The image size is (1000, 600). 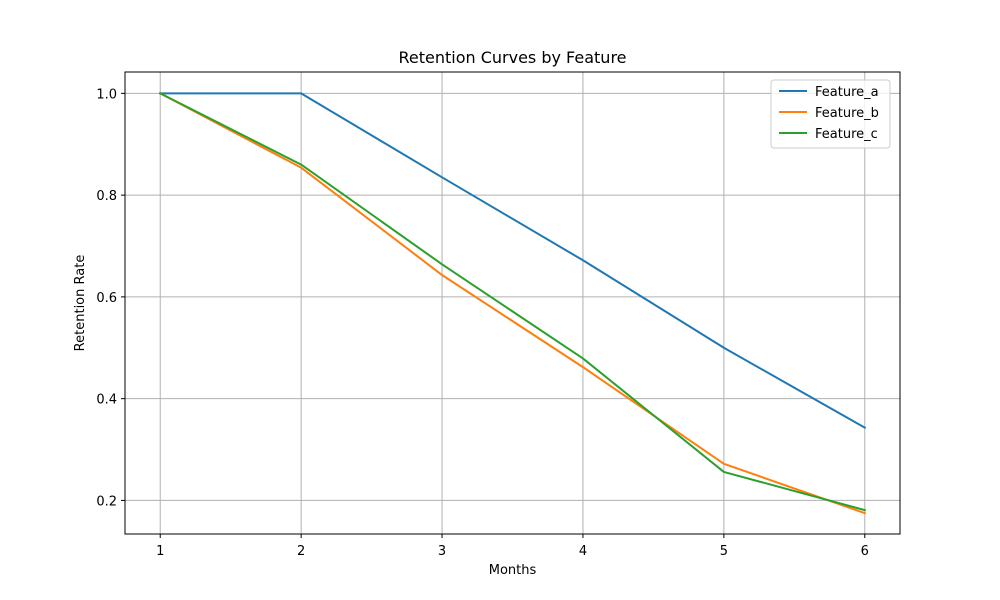 What do you see at coordinates (80, 303) in the screenshot?
I see `y-axis-label: Retention Rate` at bounding box center [80, 303].